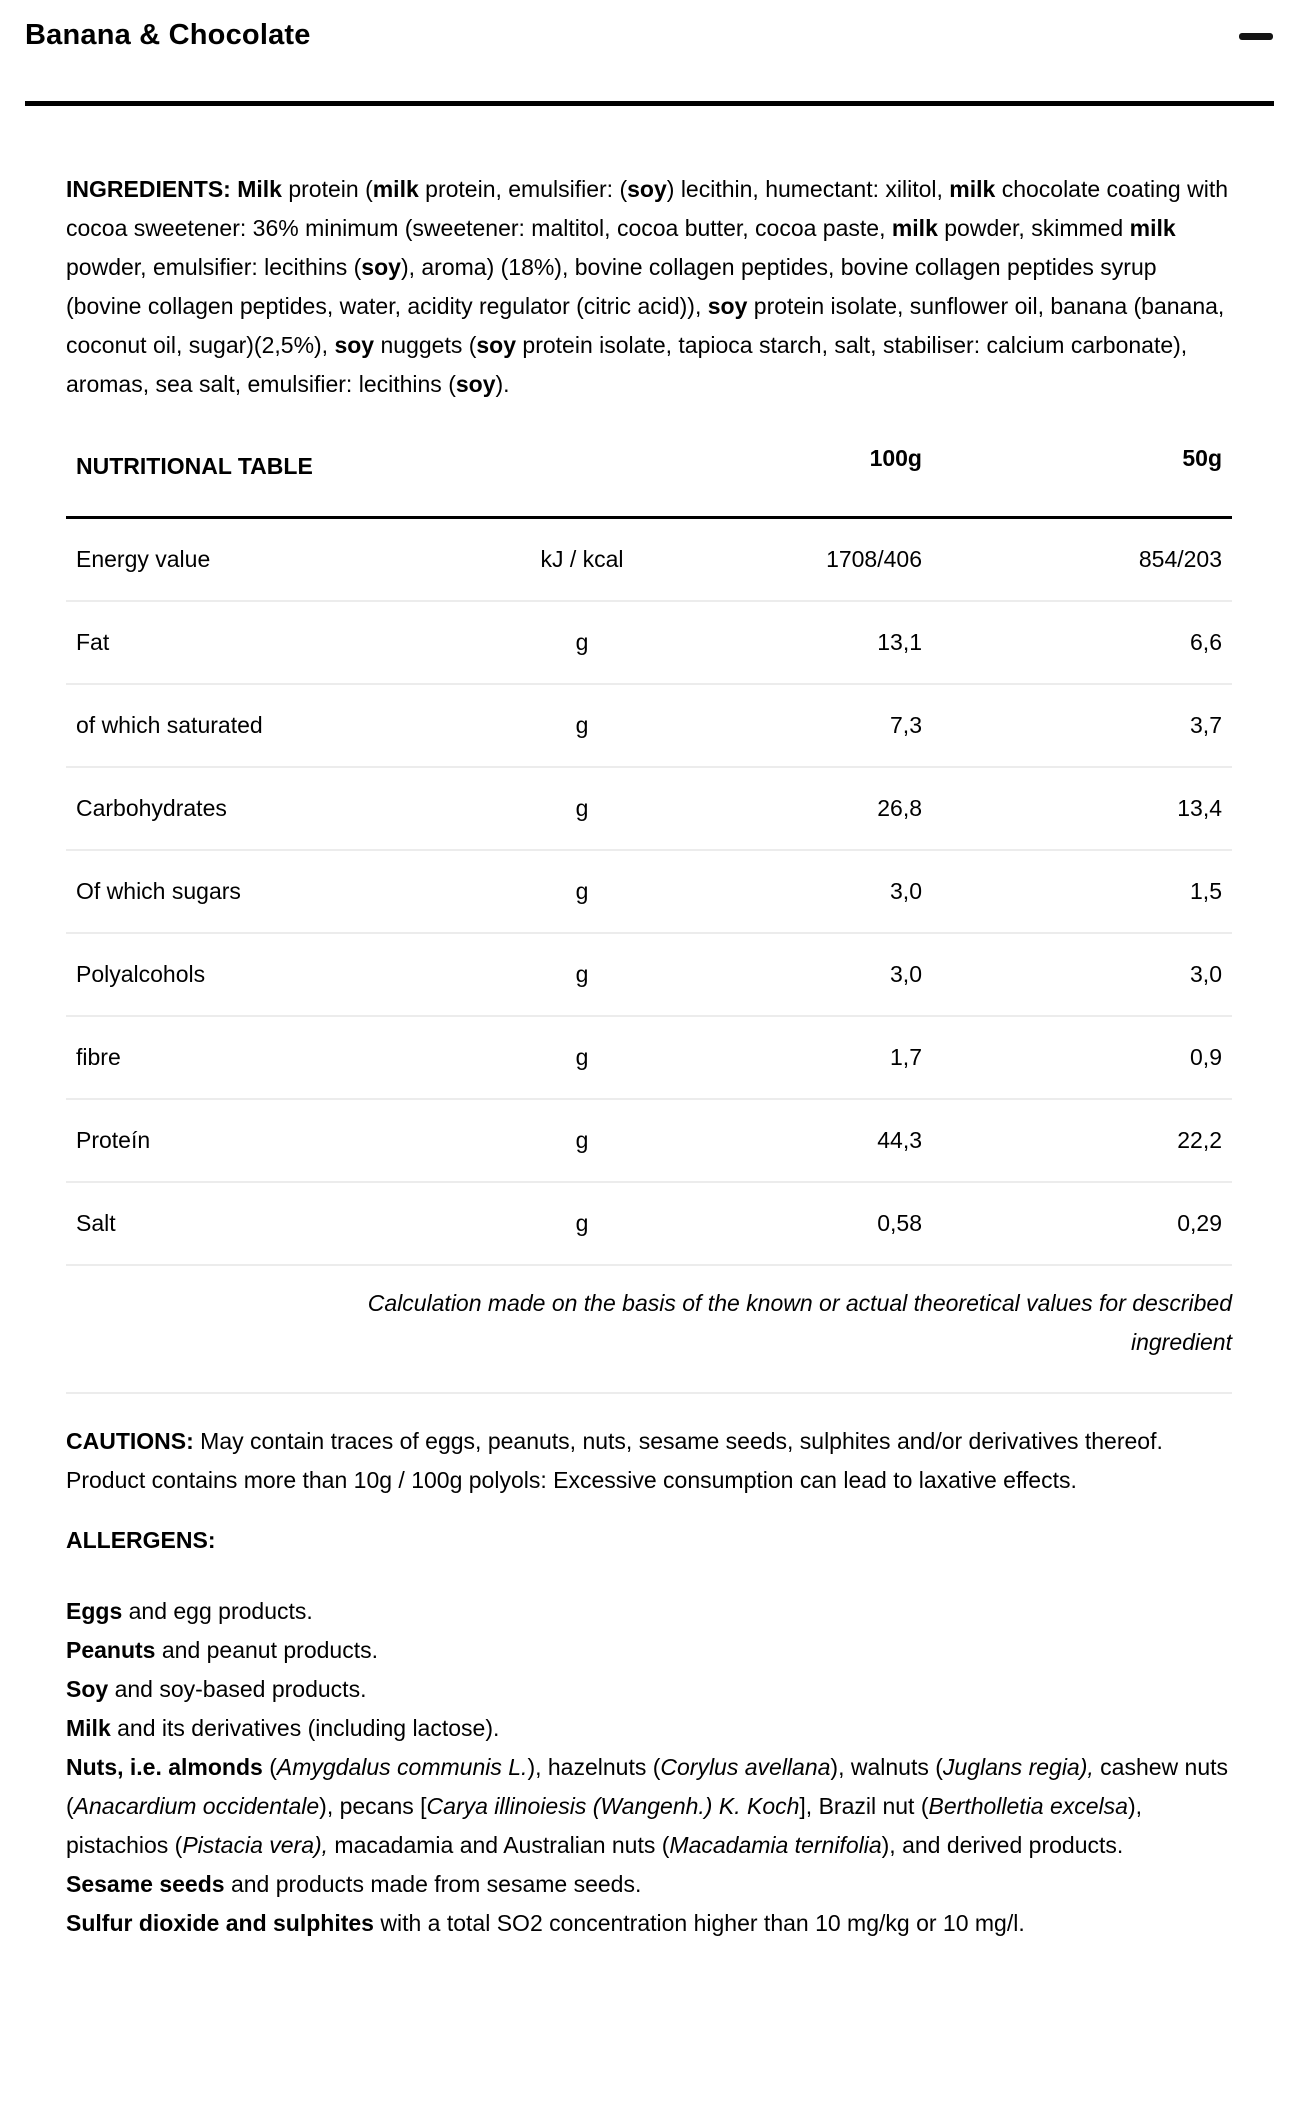 The image size is (1298, 2126). Describe the element at coordinates (502, 384) in the screenshot. I see `text-segment: ).` at that location.